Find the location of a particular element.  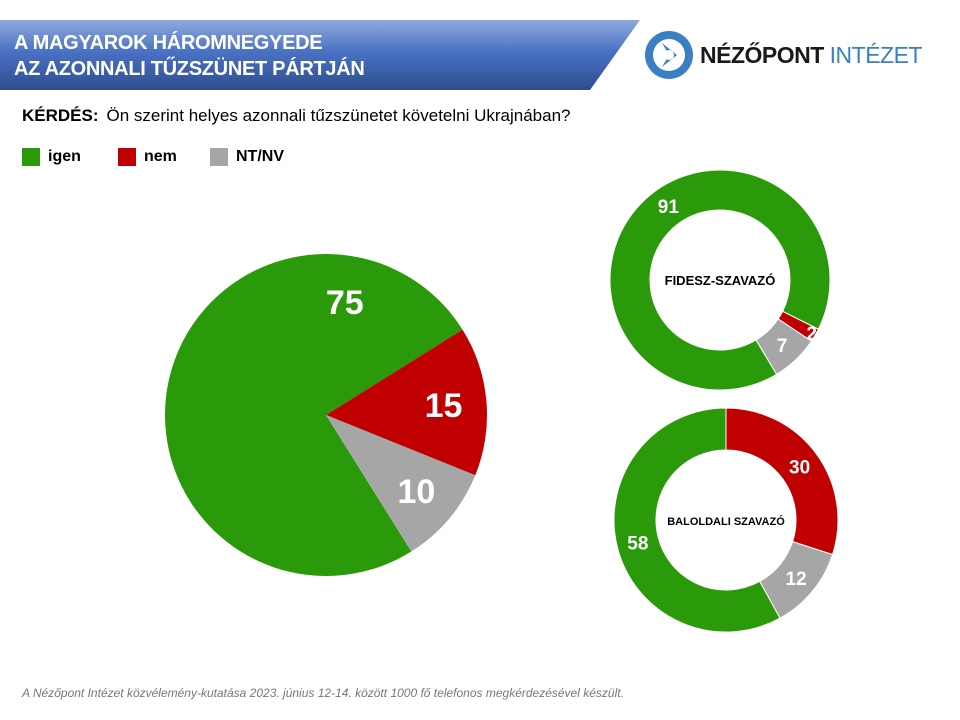

data-label: 12 is located at coordinates (796, 579).